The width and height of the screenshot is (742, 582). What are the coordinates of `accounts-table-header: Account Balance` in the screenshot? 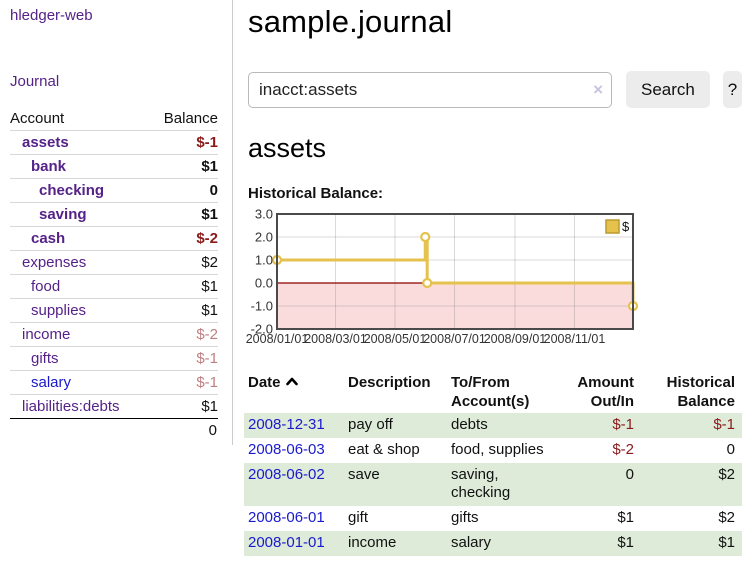 It's located at (114, 118).